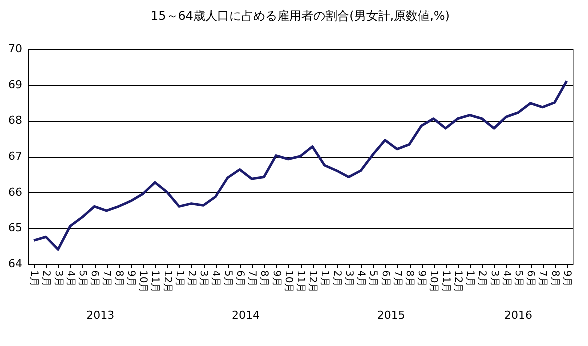 The width and height of the screenshot is (588, 346). Describe the element at coordinates (15, 228) in the screenshot. I see `y-tick-label: 65` at that location.